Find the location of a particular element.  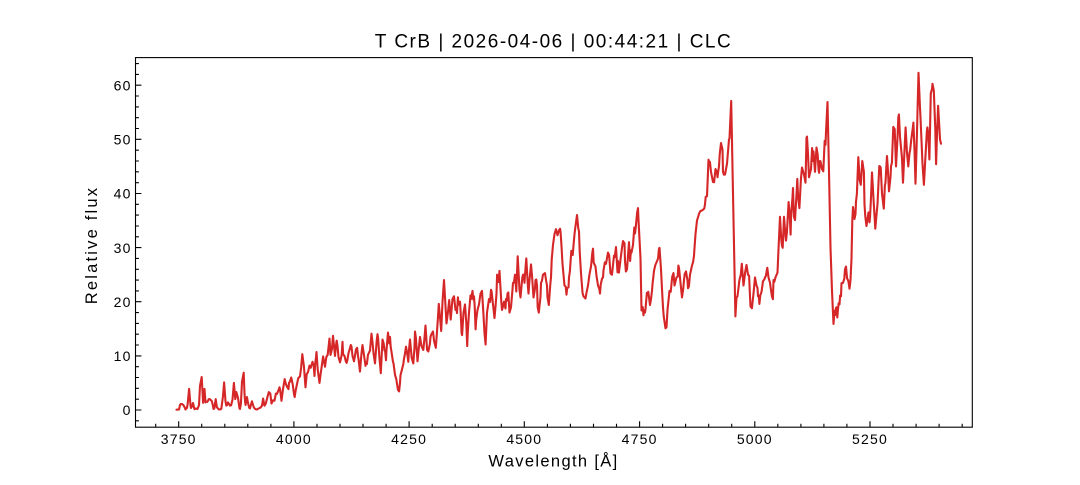

svg-text:T CrB | 2026-04-06 | 00:44:21: T CrB | 2026-04-06 | 00:44:21 | CLC is located at coordinates (553, 42).